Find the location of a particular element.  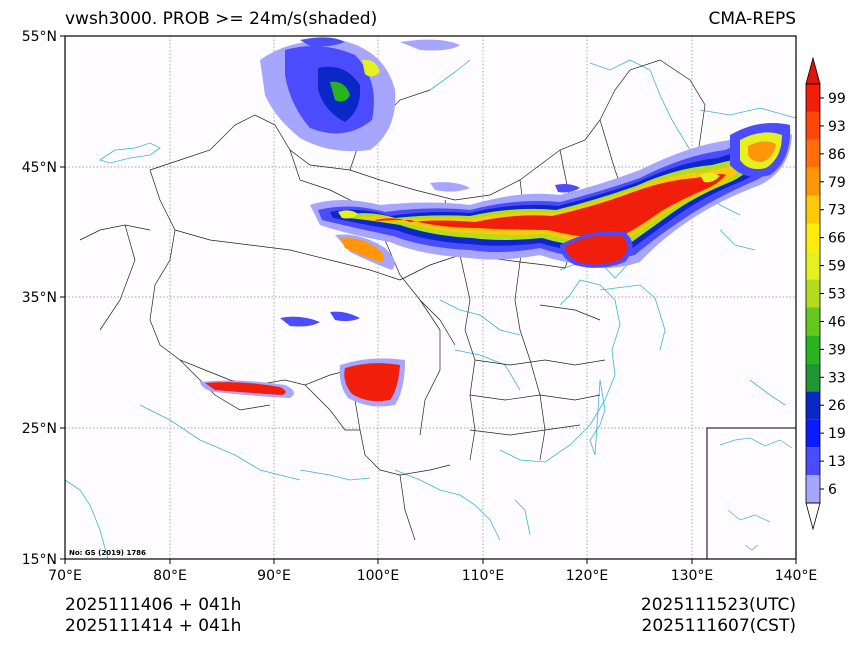

lat-label: 25°N is located at coordinates (39, 429).